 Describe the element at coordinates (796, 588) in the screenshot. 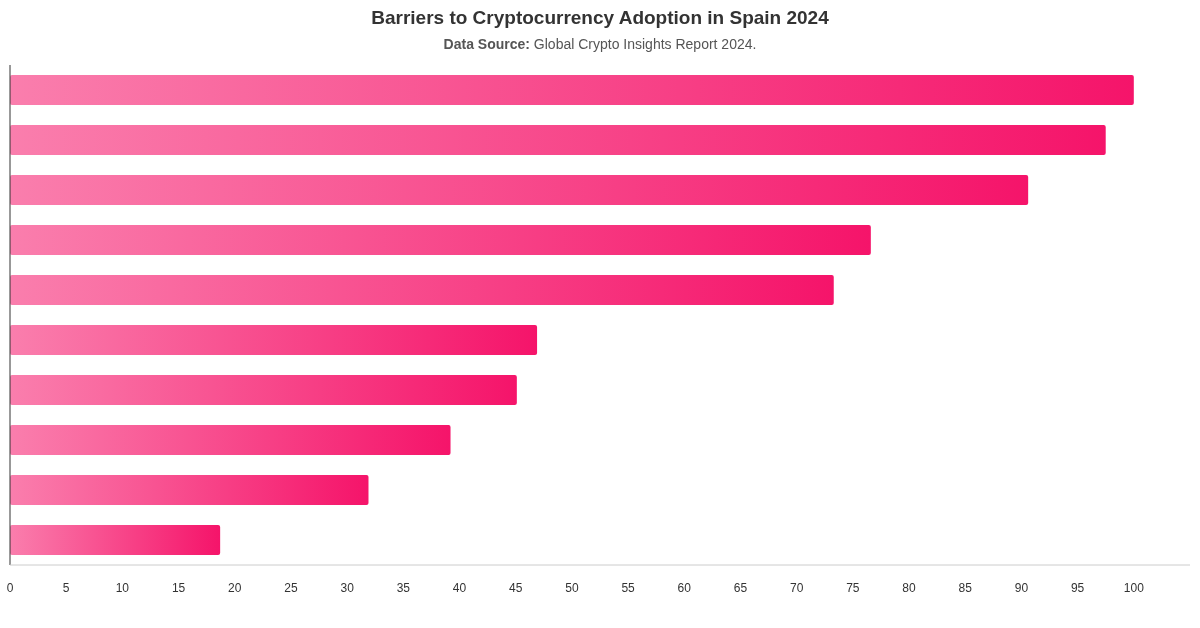

I see `x-tick-label: 70` at that location.